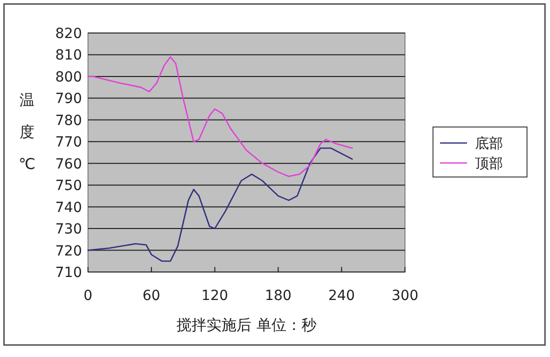 The width and height of the screenshot is (550, 357). I want to click on x-tick-label: 300, so click(405, 296).